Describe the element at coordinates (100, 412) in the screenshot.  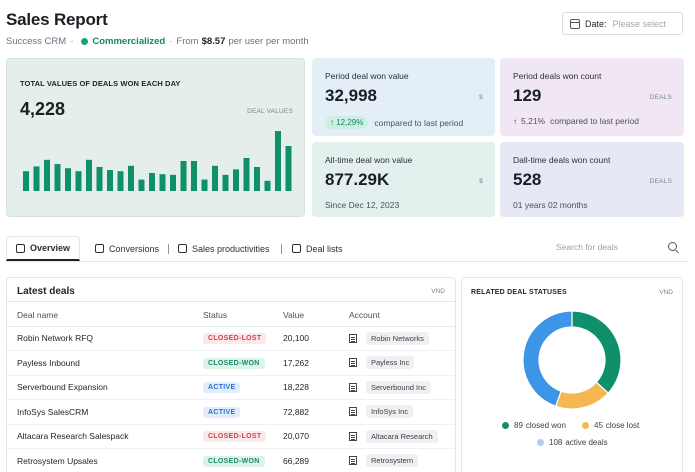
I see `deal-name: InfoSys SalesCRM` at that location.